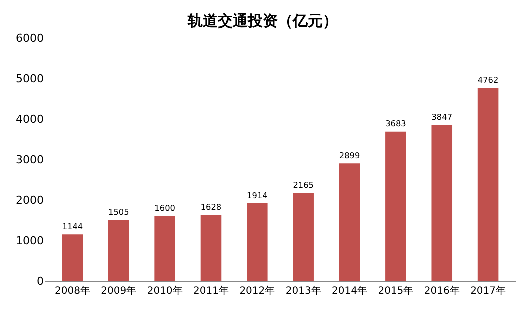 The image size is (526, 311). I want to click on chart-title: 轨道交通投资（亿元）, so click(262, 21).